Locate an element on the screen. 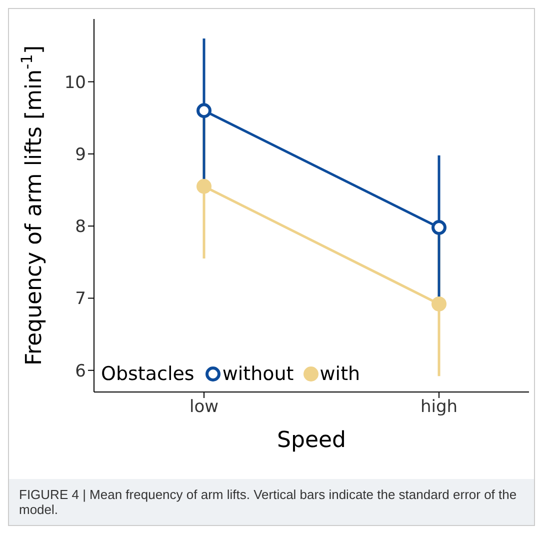 This screenshot has width=541, height=555. x-tick-label: high is located at coordinates (439, 407).